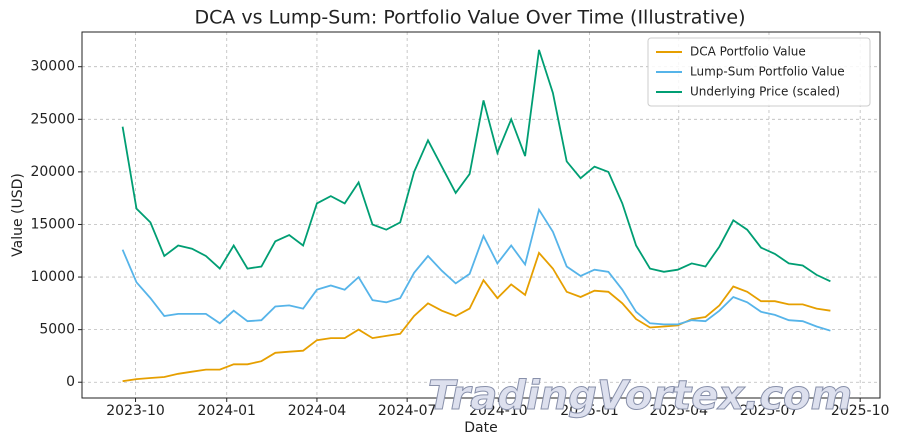 The image size is (900, 446). What do you see at coordinates (135, 411) in the screenshot?
I see `x-tick-label: 2023-10` at bounding box center [135, 411].